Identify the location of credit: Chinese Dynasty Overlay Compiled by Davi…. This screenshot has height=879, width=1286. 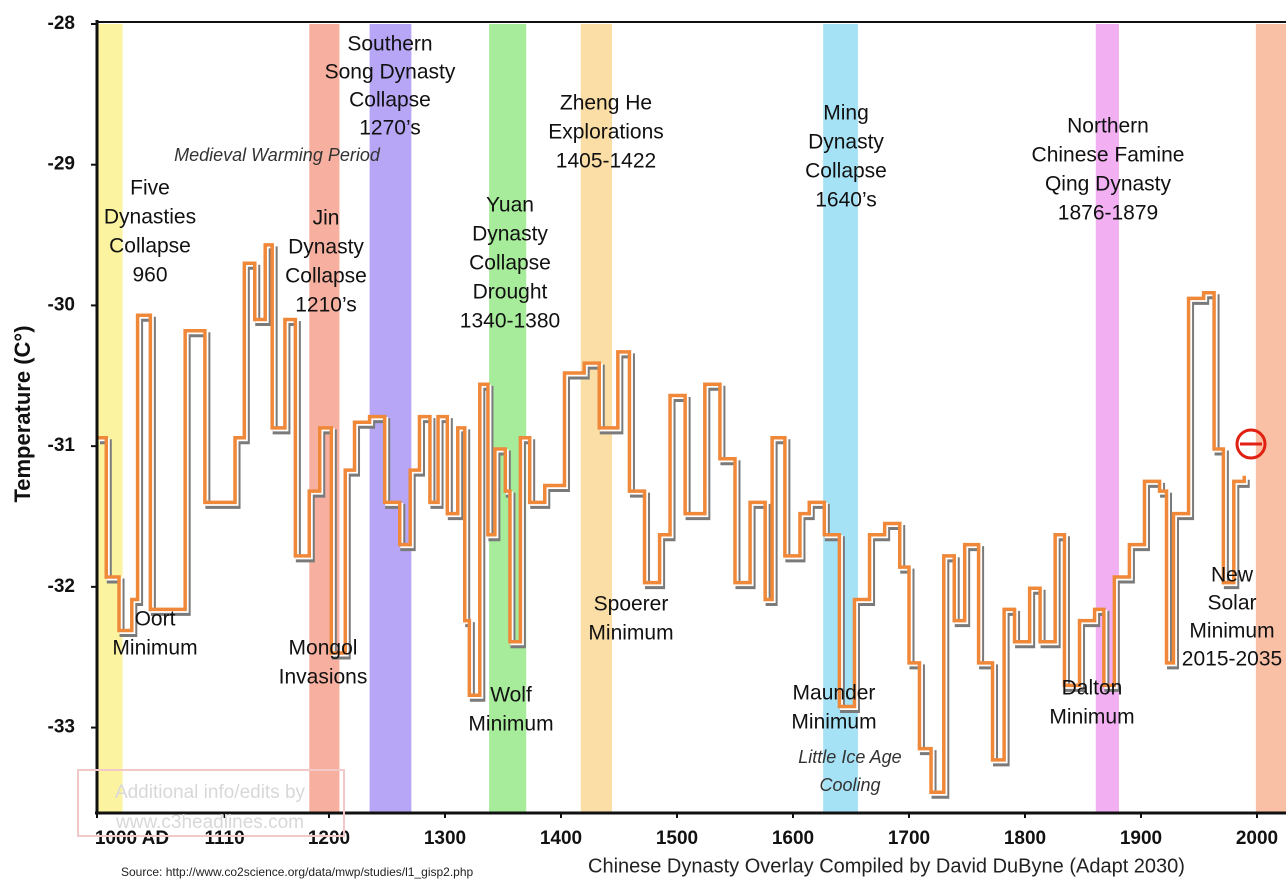
(886, 866).